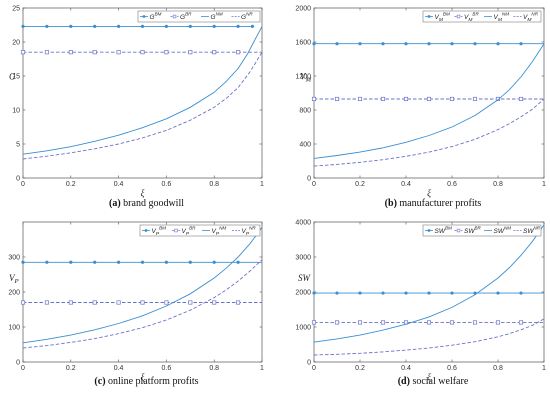  Describe the element at coordinates (305, 145) in the screenshot. I see `y-tick-label: 400` at that location.